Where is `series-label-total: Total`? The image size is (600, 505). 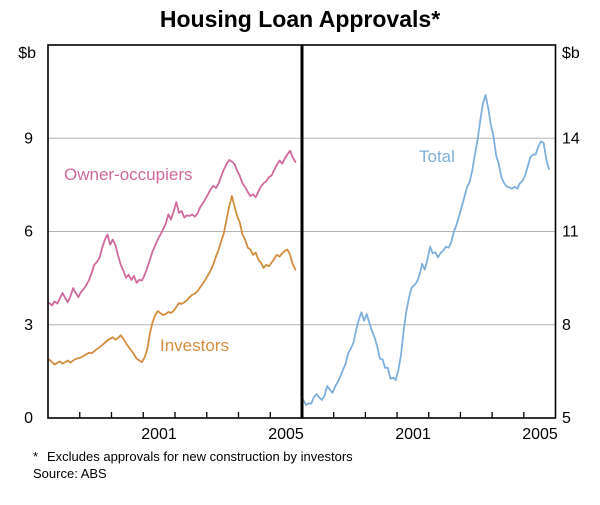
series-label-total: Total is located at coordinates (437, 156).